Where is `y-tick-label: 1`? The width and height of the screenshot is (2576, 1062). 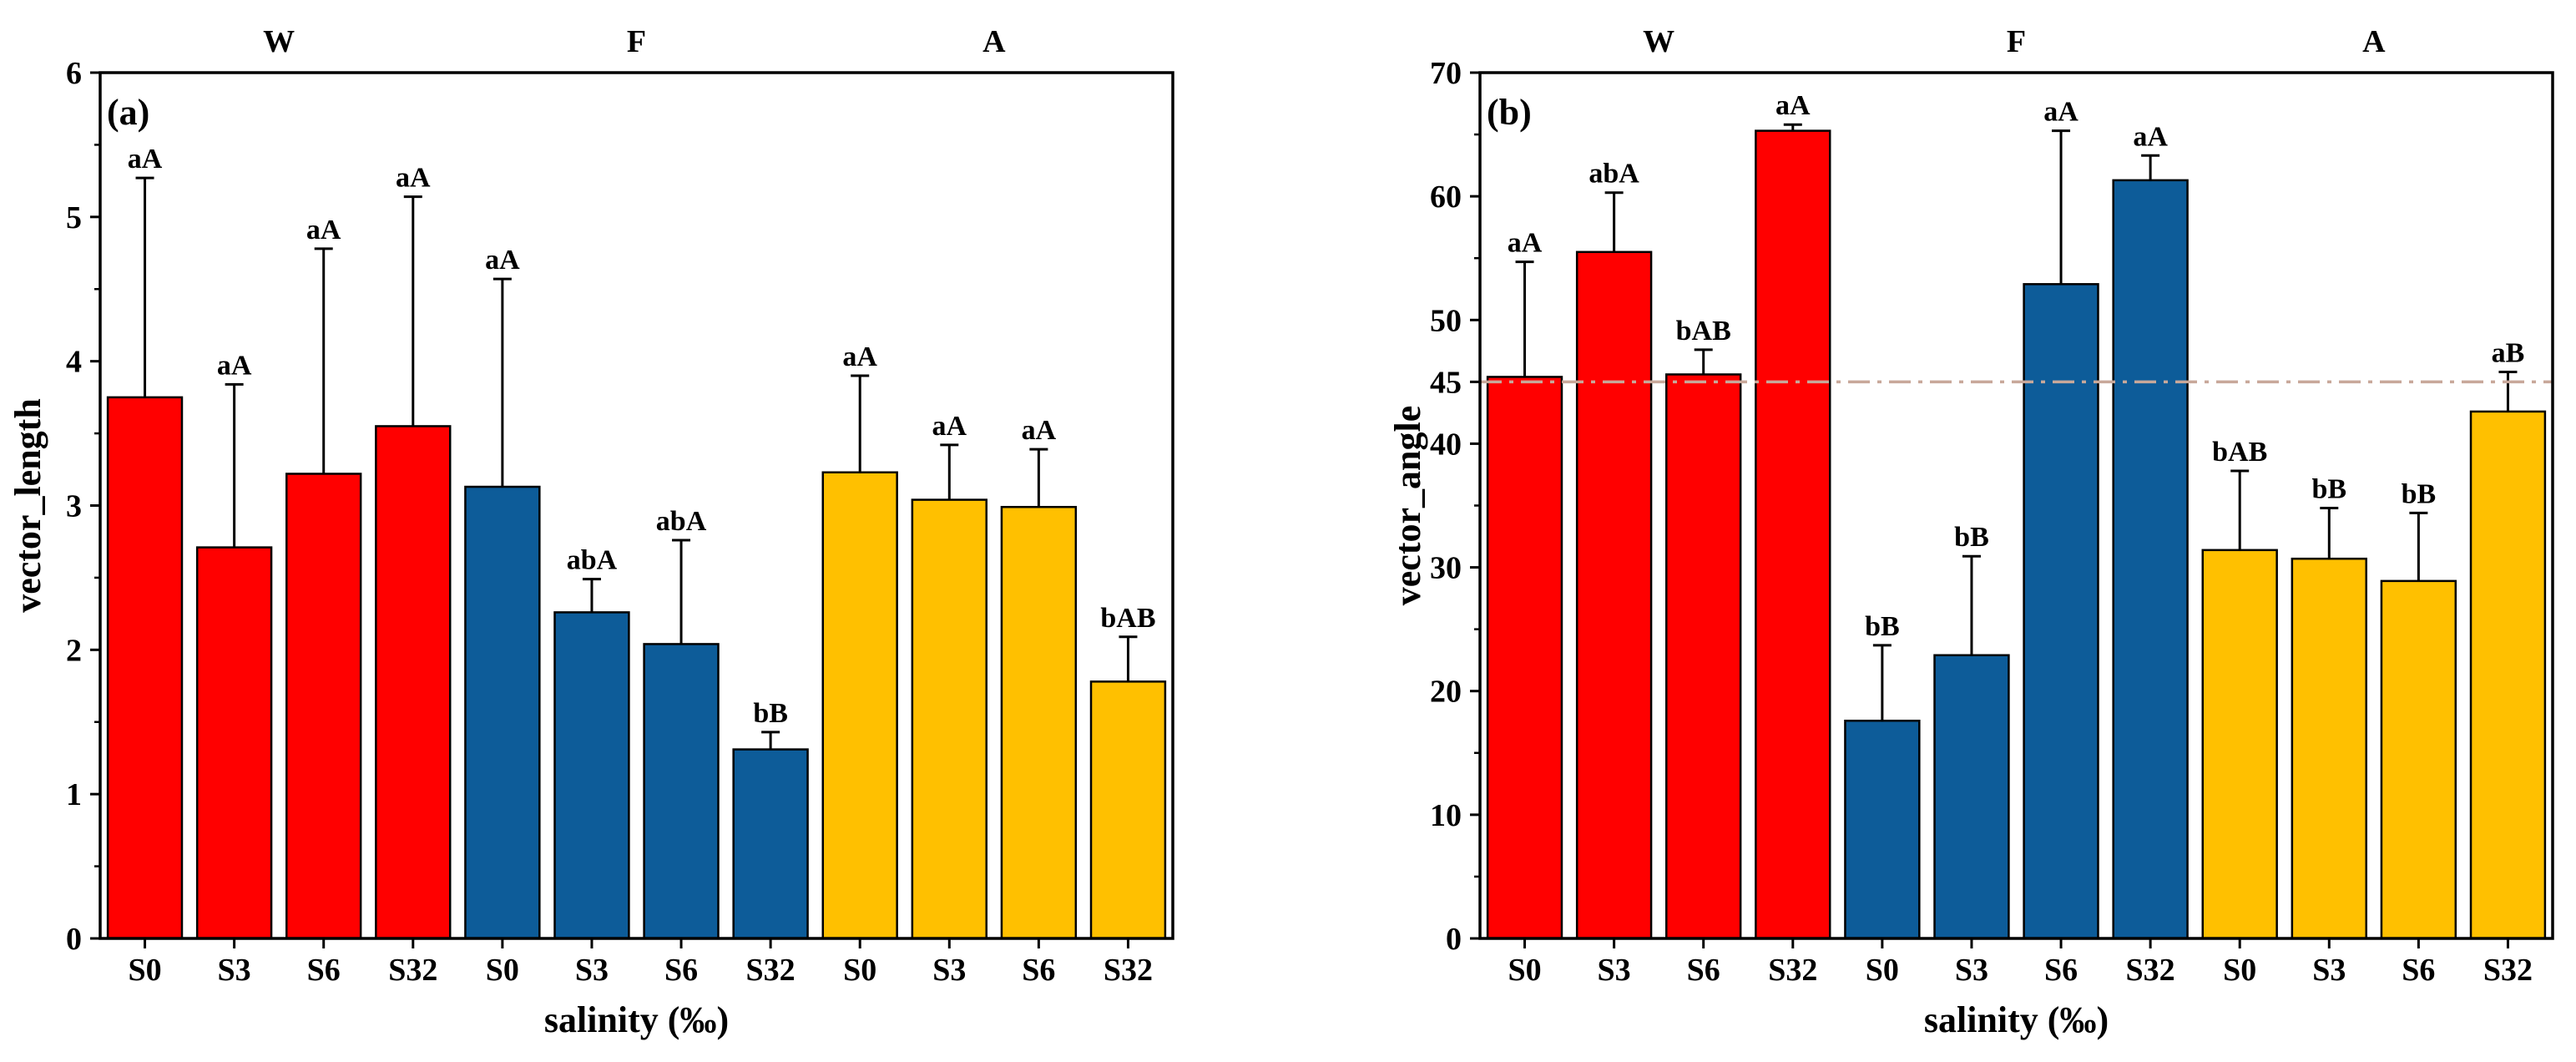
y-tick-label: 1 is located at coordinates (74, 794).